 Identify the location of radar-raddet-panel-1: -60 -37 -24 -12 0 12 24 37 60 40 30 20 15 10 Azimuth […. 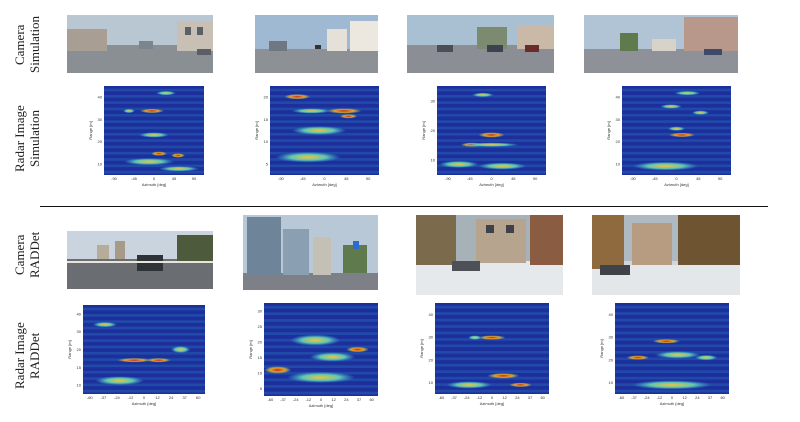
(137, 354).